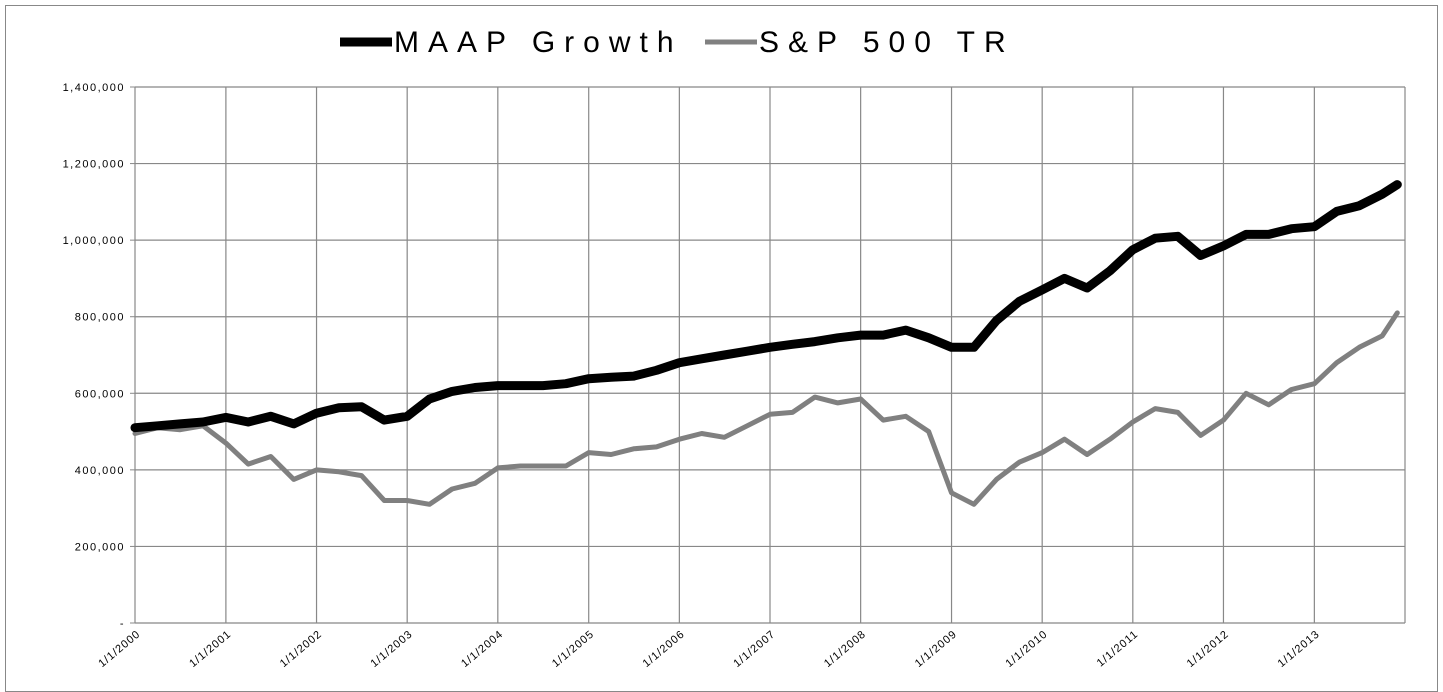 Image resolution: width=1443 pixels, height=692 pixels. What do you see at coordinates (100, 547) in the screenshot?
I see `y-tick-label: 200,000` at bounding box center [100, 547].